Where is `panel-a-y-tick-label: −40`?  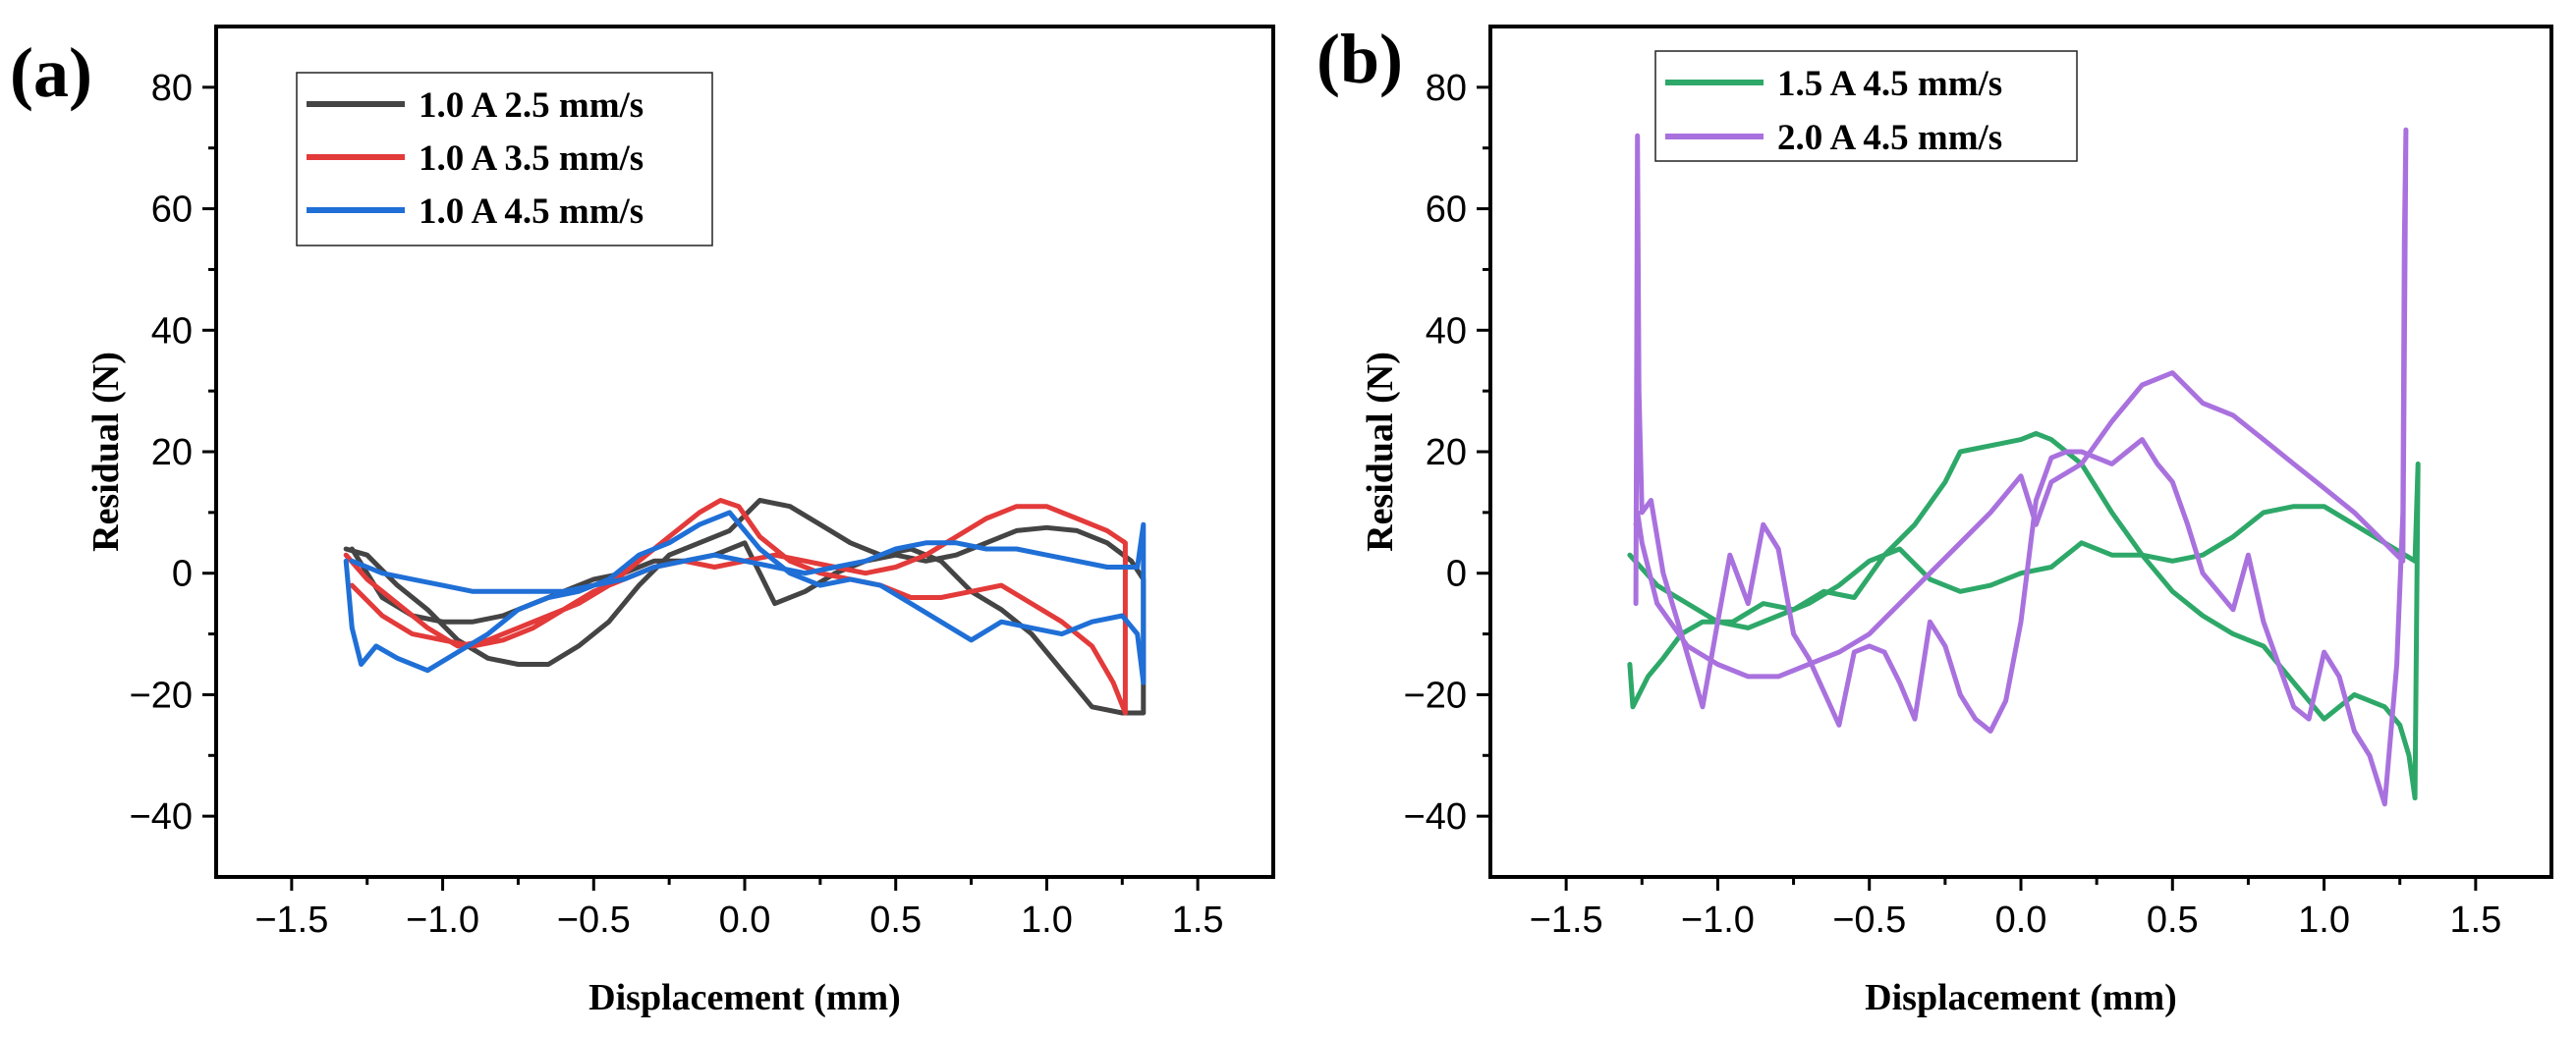
panel-a-y-tick-label: −40 is located at coordinates (161, 817).